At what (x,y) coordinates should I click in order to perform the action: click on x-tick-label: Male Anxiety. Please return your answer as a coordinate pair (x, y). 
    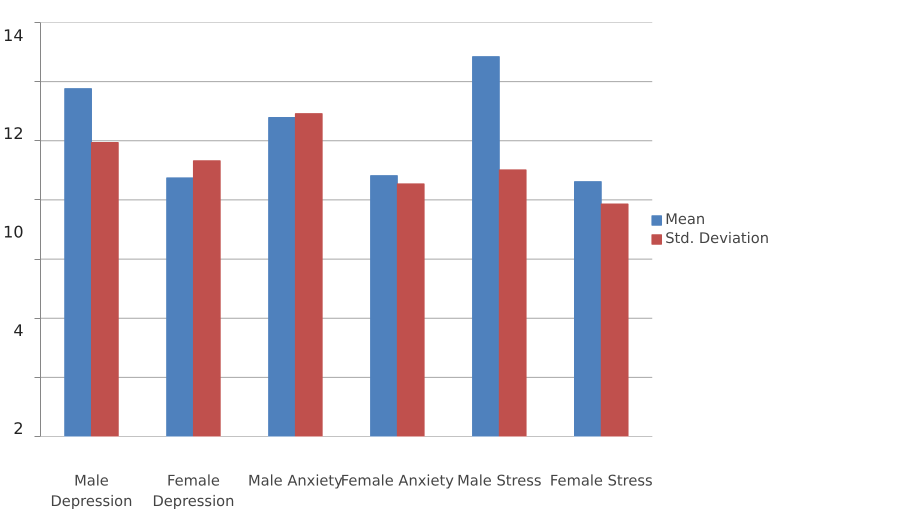
    Looking at the image, I should click on (296, 481).